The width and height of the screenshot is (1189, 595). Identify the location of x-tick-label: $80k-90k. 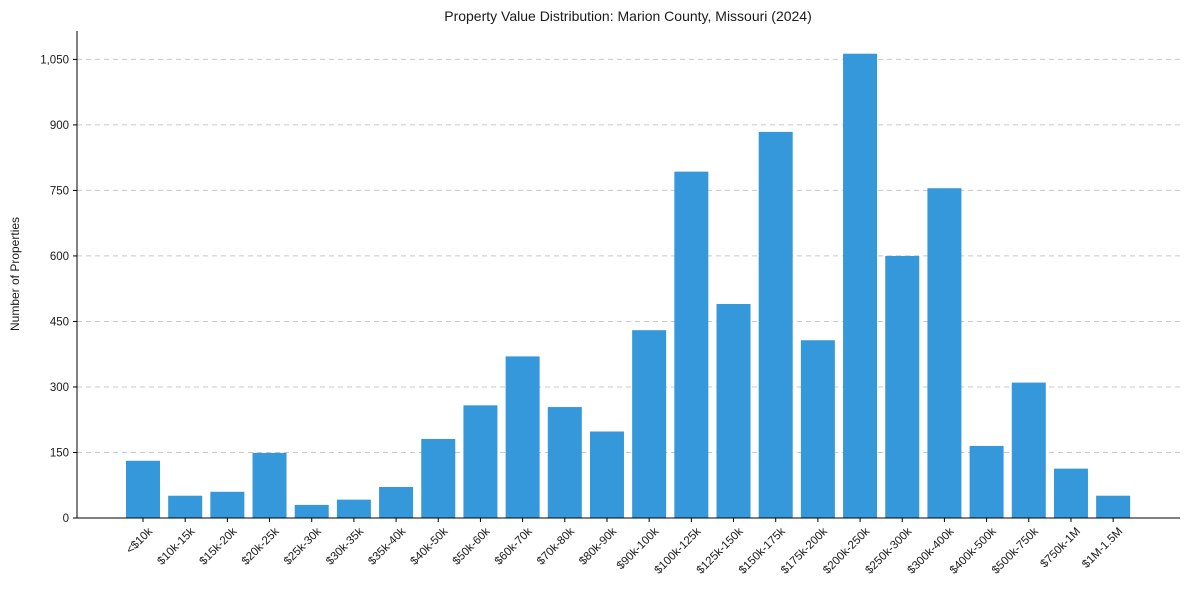
(598, 546).